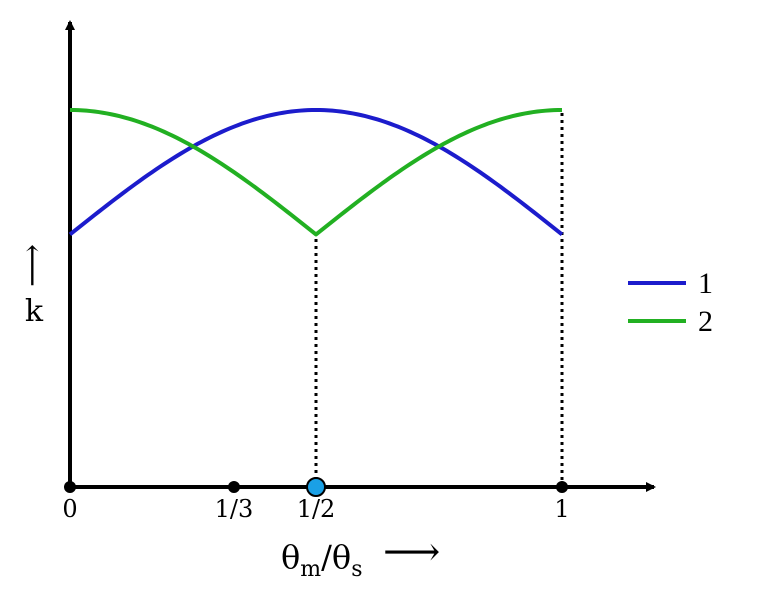  What do you see at coordinates (705, 321) in the screenshot?
I see `legend-label-2: 2` at bounding box center [705, 321].